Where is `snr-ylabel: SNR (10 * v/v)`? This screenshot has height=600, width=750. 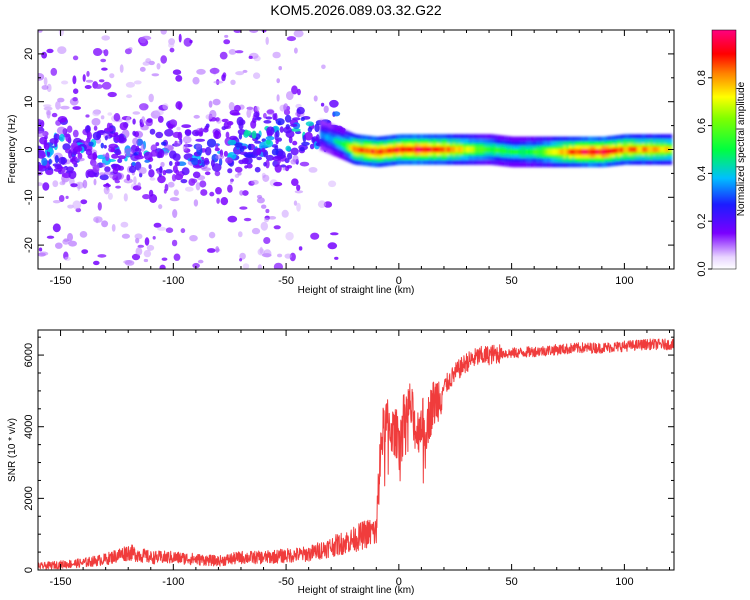
snr-ylabel: SNR (10 * v/v) is located at coordinates (12, 450).